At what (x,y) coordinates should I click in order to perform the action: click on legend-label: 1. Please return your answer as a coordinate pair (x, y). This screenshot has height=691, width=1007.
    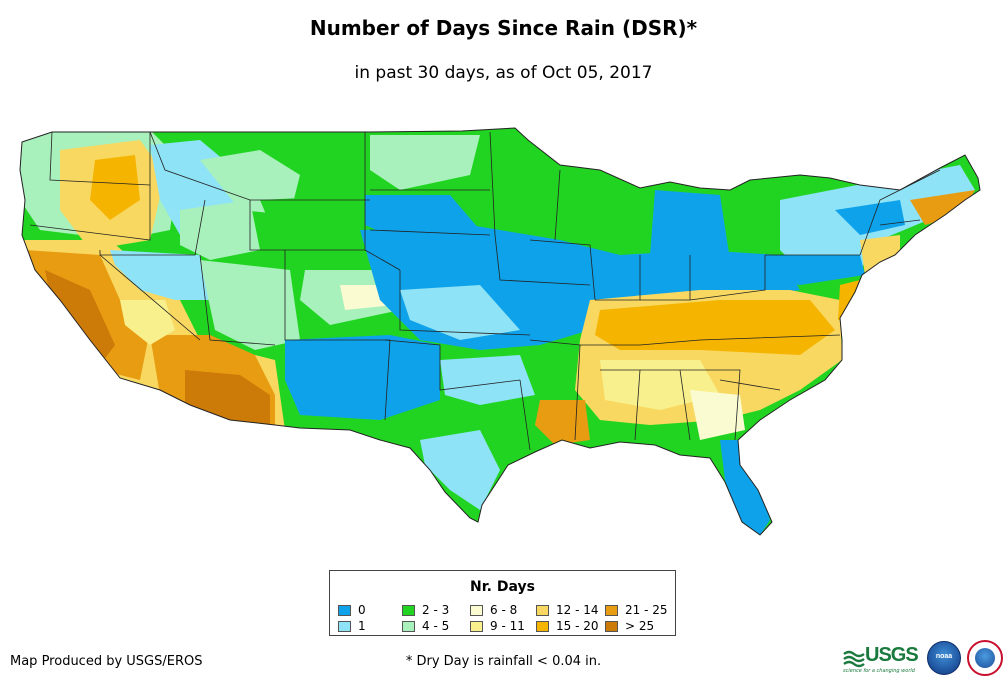
    Looking at the image, I should click on (362, 626).